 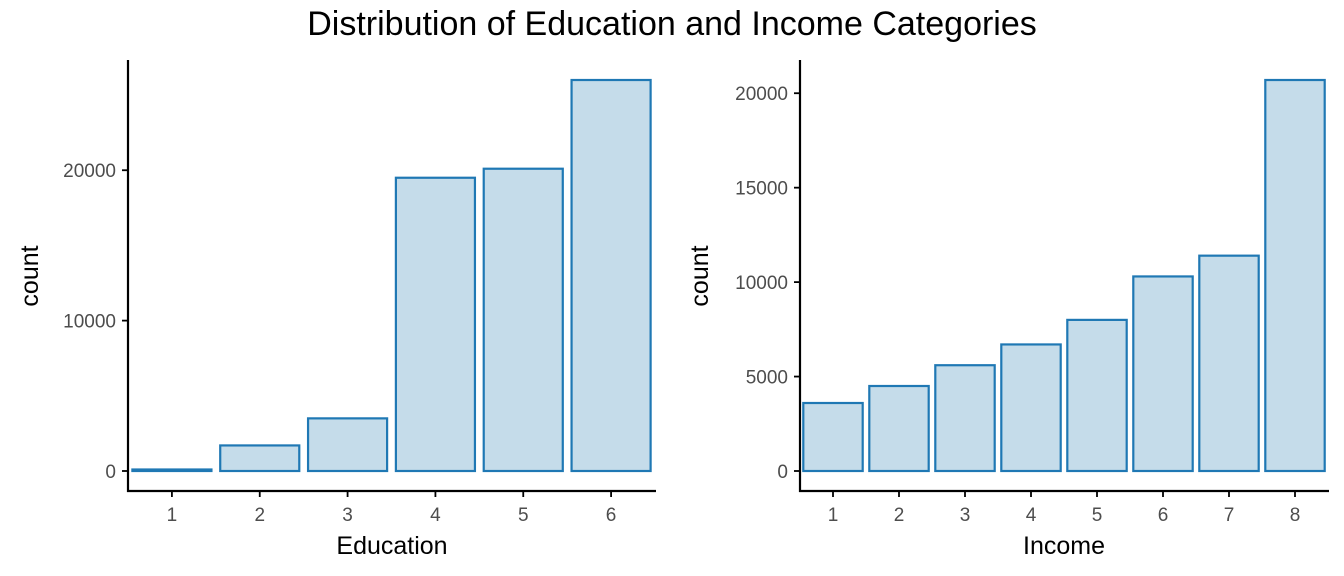 I want to click on y-tick-label: 15000, so click(x=761, y=189).